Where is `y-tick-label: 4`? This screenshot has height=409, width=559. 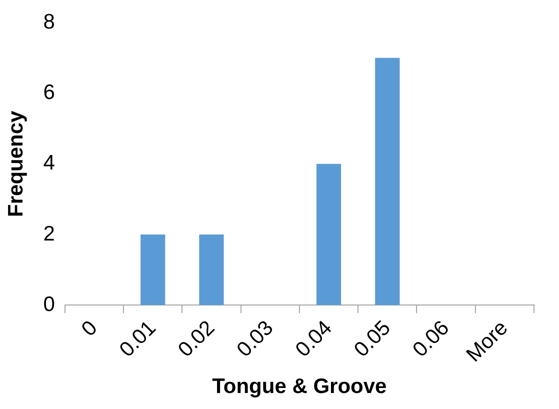
y-tick-label: 4 is located at coordinates (49, 163).